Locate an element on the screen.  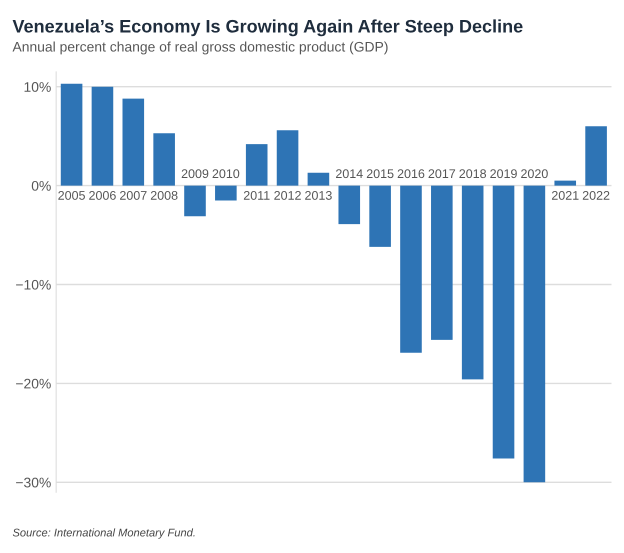
y-tick-label: 10% is located at coordinates (37, 87).